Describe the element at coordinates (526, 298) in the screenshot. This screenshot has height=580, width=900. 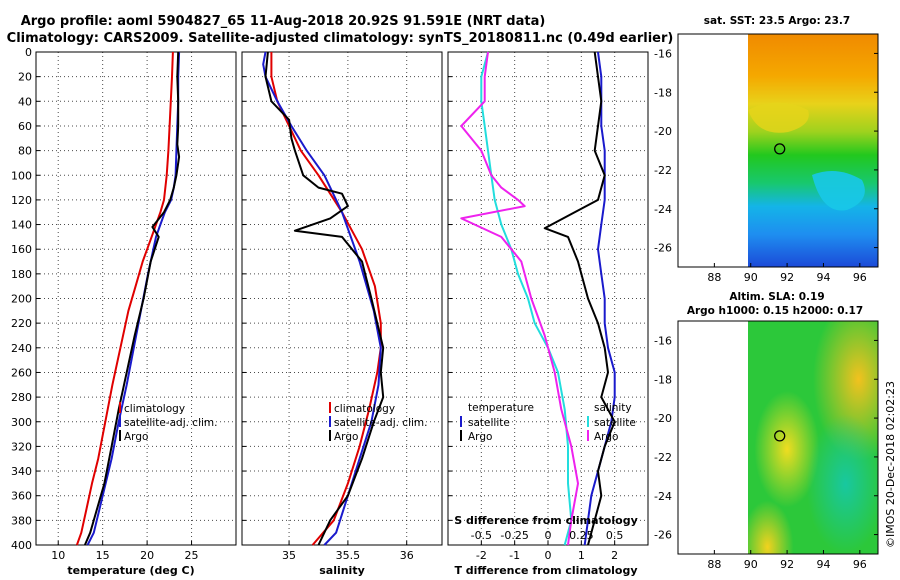
I see `series-line-s-satellite` at that location.